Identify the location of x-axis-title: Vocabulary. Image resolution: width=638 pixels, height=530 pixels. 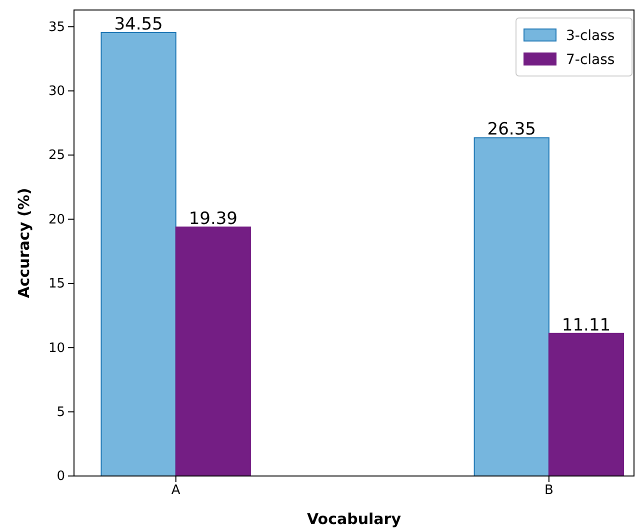
(354, 519).